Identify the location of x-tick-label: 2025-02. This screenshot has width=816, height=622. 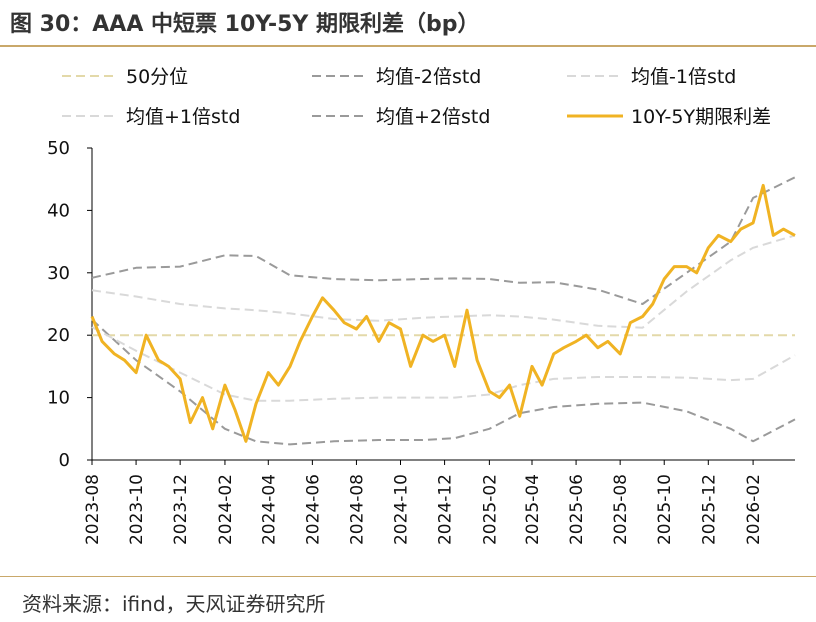
(490, 509).